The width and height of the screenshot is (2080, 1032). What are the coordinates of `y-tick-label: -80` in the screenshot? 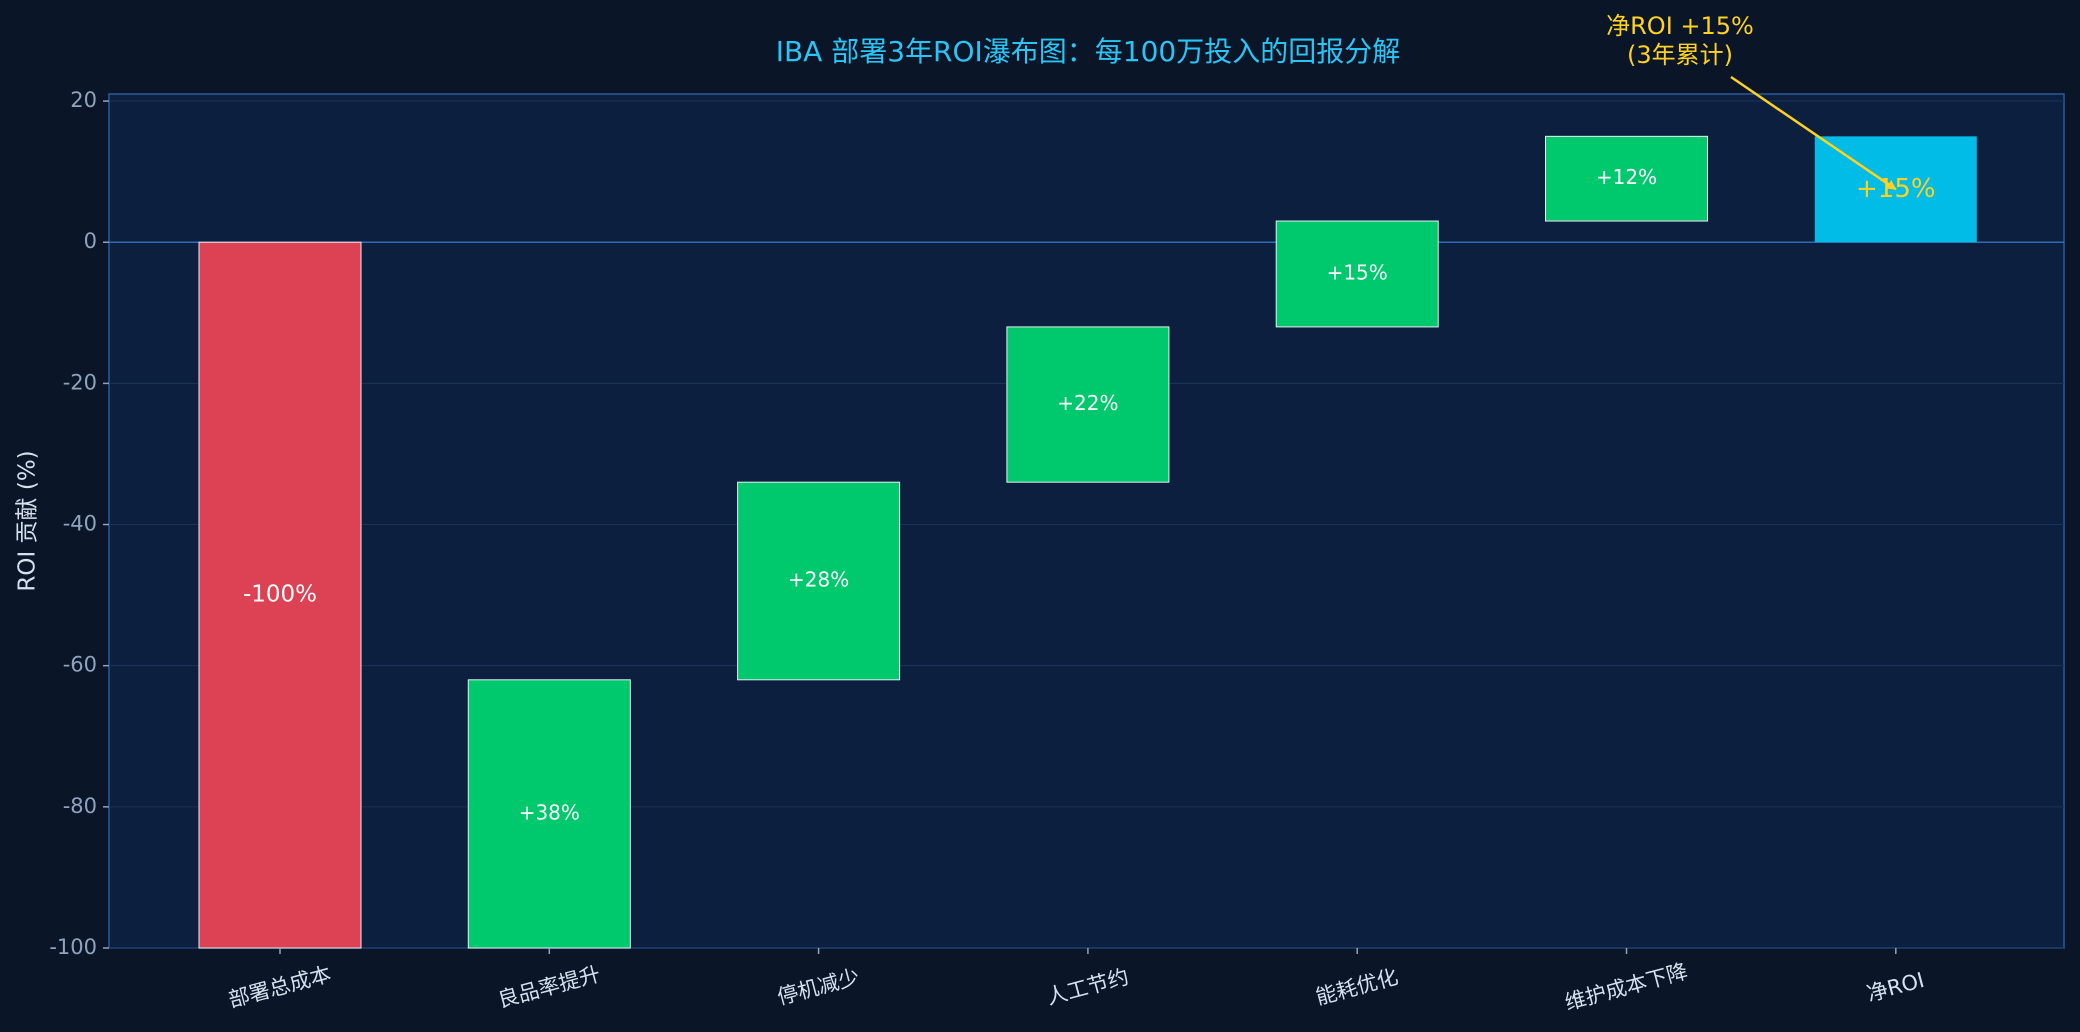 It's located at (80, 806).